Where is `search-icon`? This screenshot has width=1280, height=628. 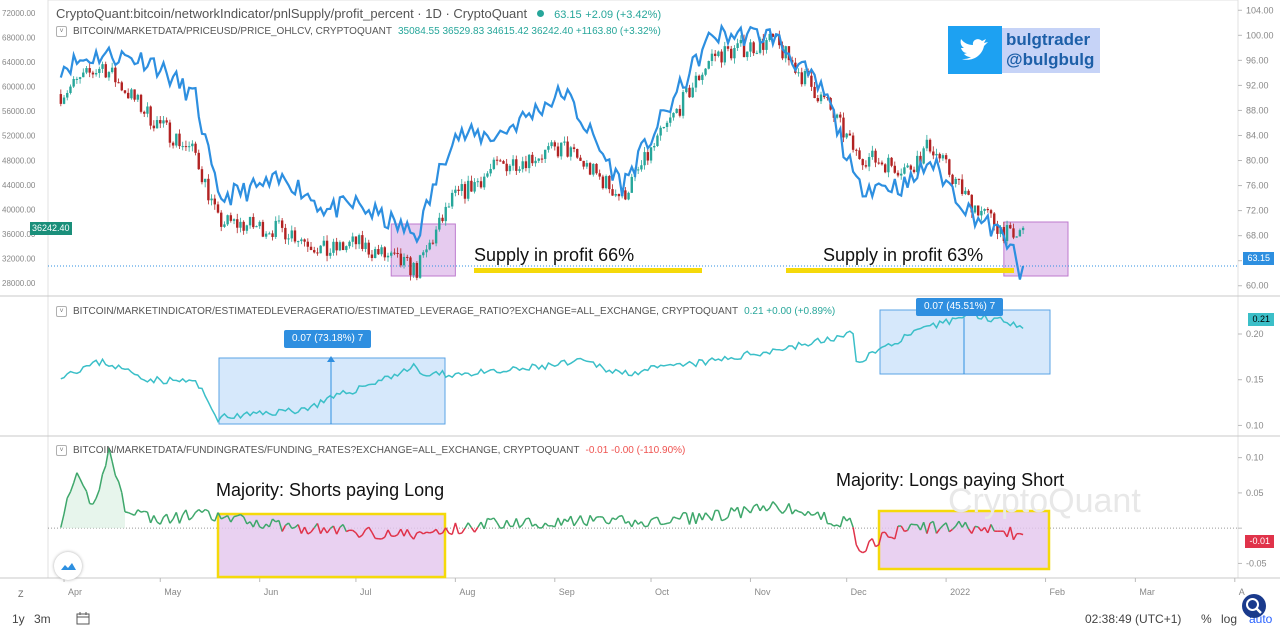 search-icon is located at coordinates (1254, 606).